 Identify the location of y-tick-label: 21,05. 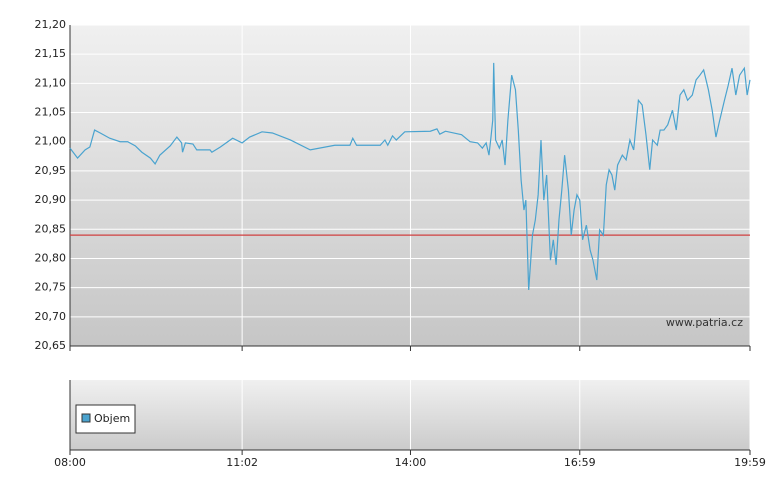
(51, 112).